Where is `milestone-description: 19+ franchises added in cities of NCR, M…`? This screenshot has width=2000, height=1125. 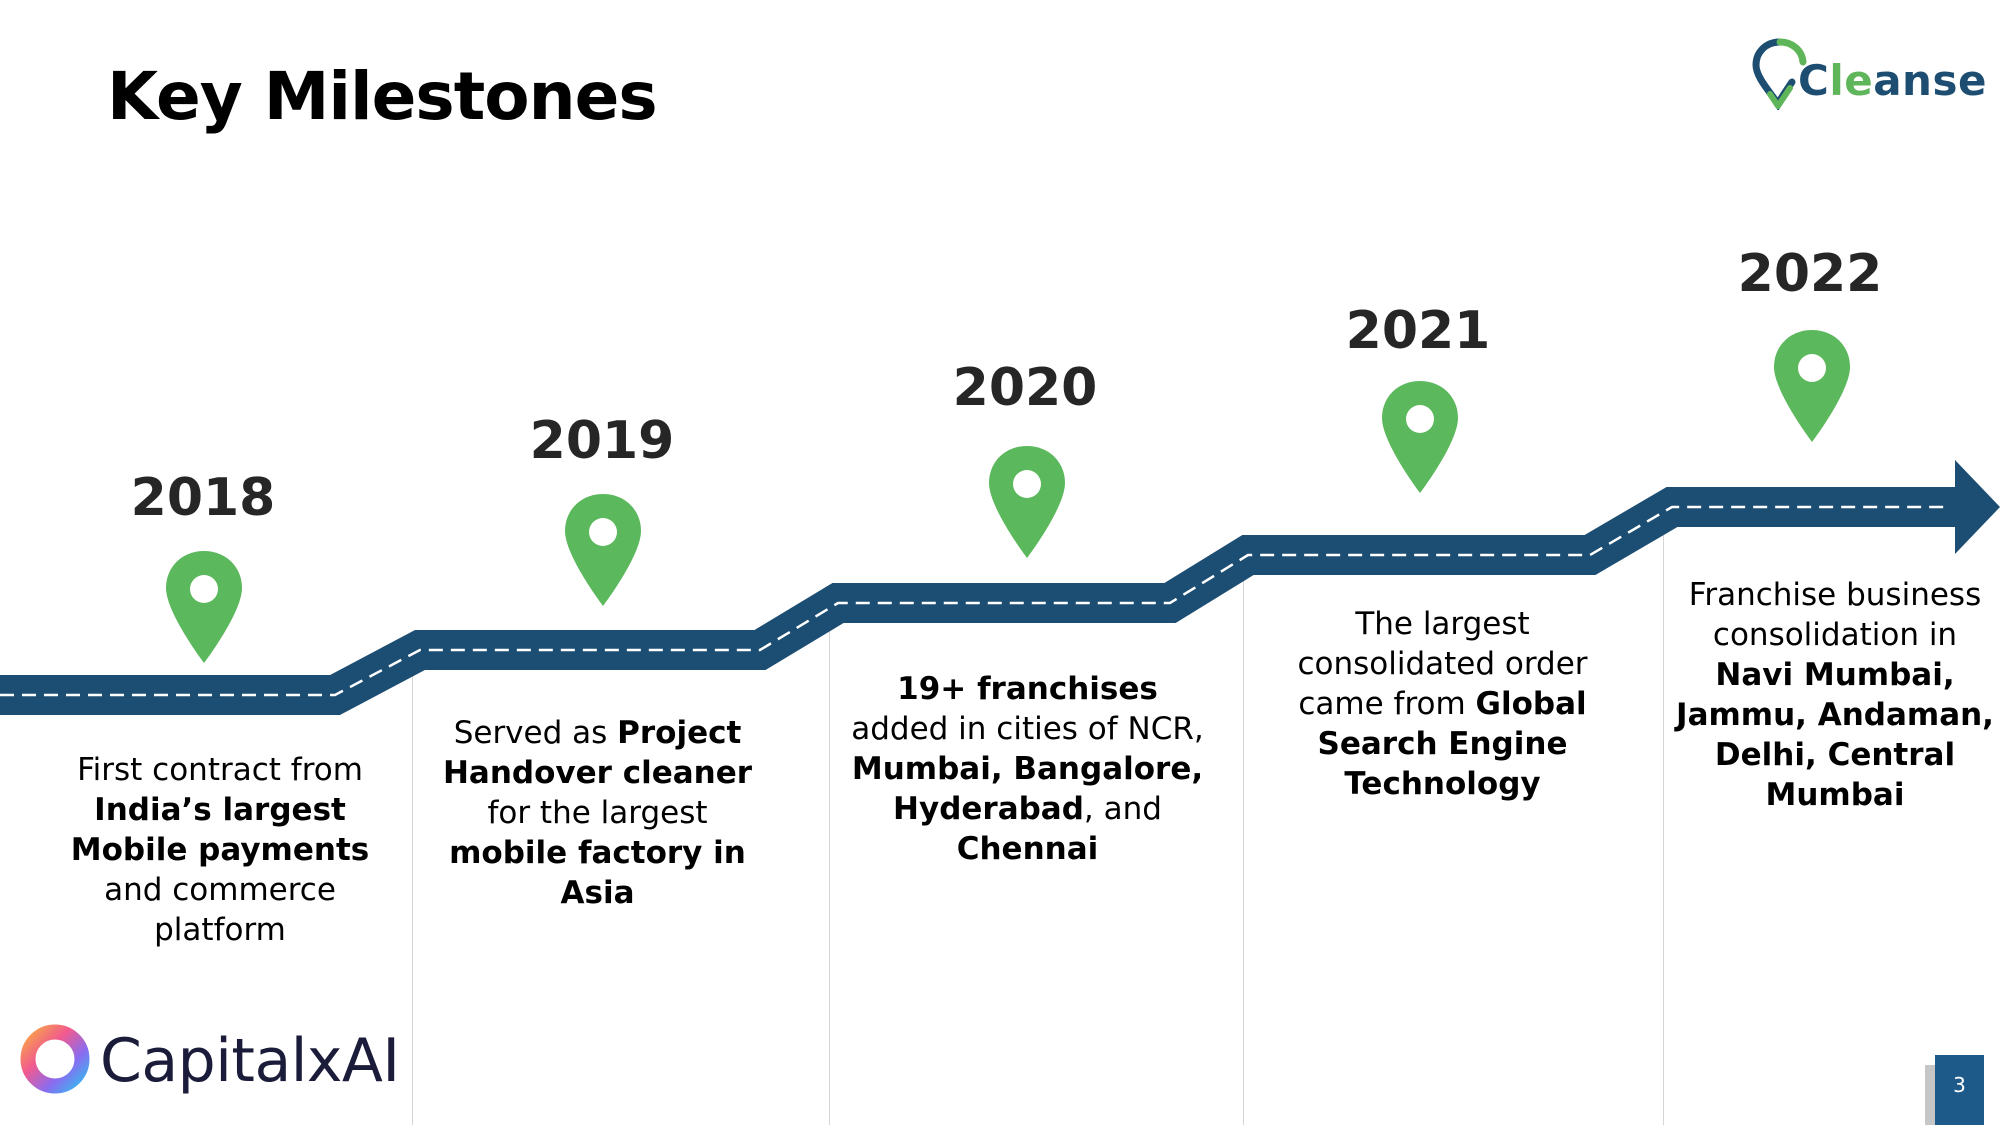 milestone-description: 19+ franchises added in cities of NCR, M… is located at coordinates (1027, 769).